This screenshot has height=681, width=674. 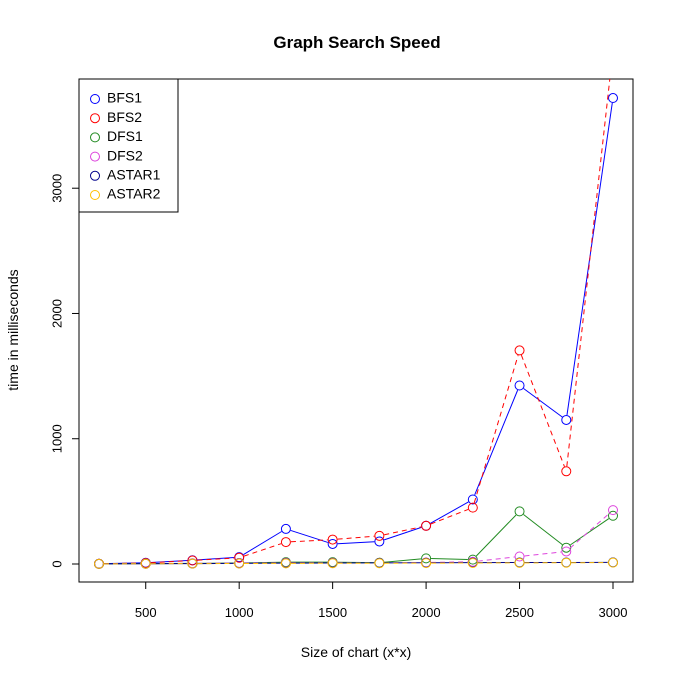 What do you see at coordinates (146, 612) in the screenshot?
I see `x-tick-label: 500` at bounding box center [146, 612].